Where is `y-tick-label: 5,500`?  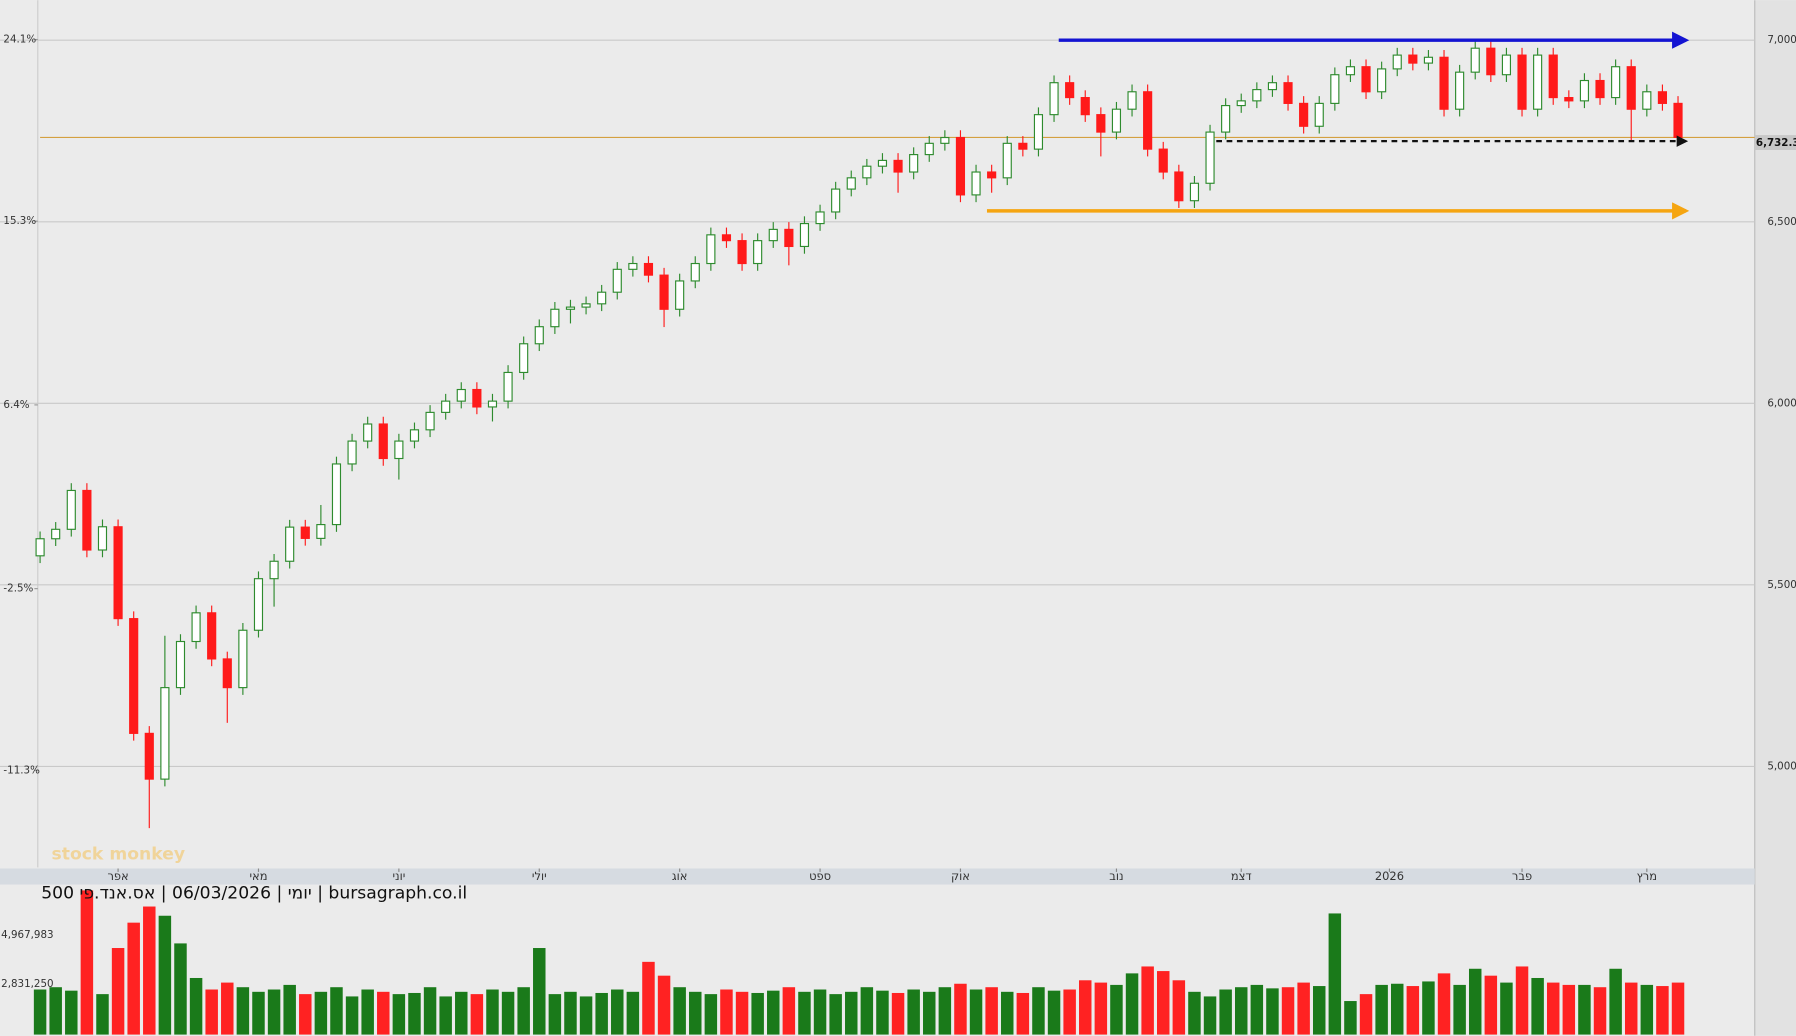
y-tick-label: 5,500 is located at coordinates (1781, 585).